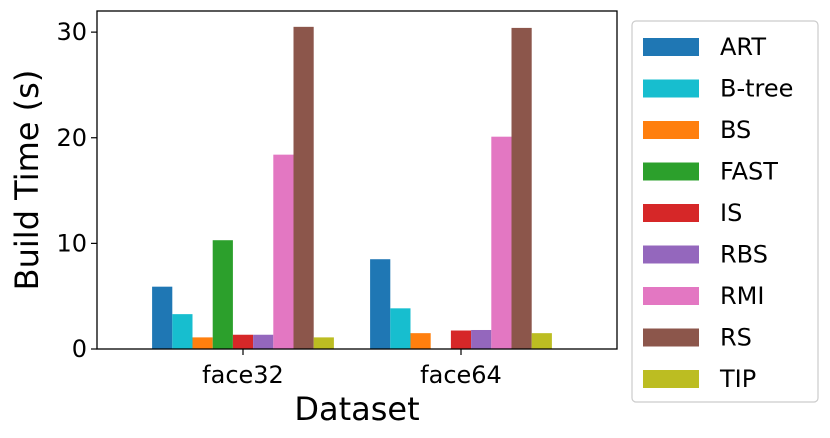  I want to click on bar-face64-b-tree, so click(400, 328).